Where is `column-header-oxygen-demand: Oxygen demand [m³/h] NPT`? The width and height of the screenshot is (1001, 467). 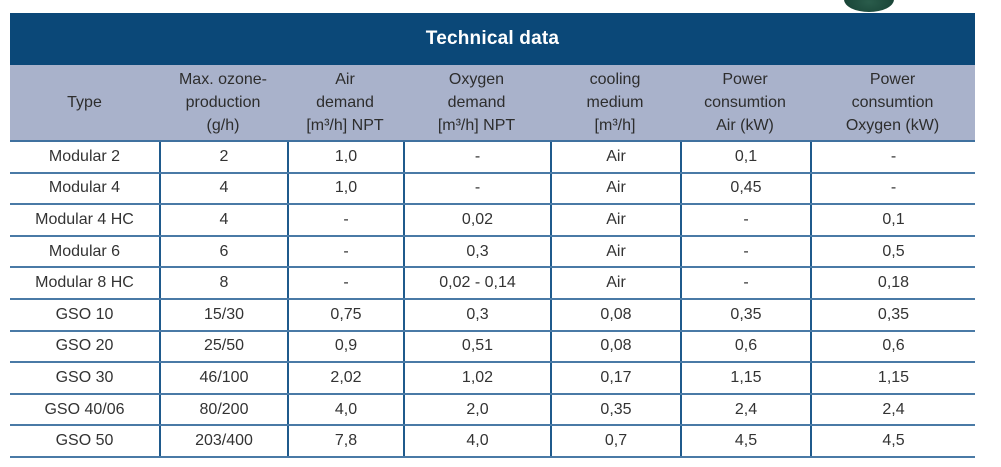 column-header-oxygen-demand: Oxygen demand [m³/h] NPT is located at coordinates (476, 102).